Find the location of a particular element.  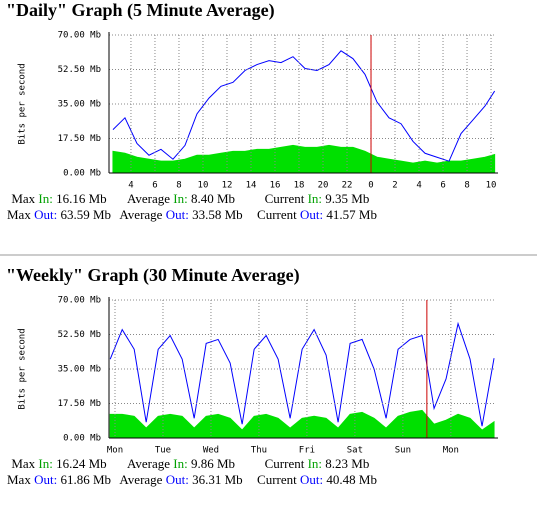

x-tick-label: 20 is located at coordinates (323, 186).